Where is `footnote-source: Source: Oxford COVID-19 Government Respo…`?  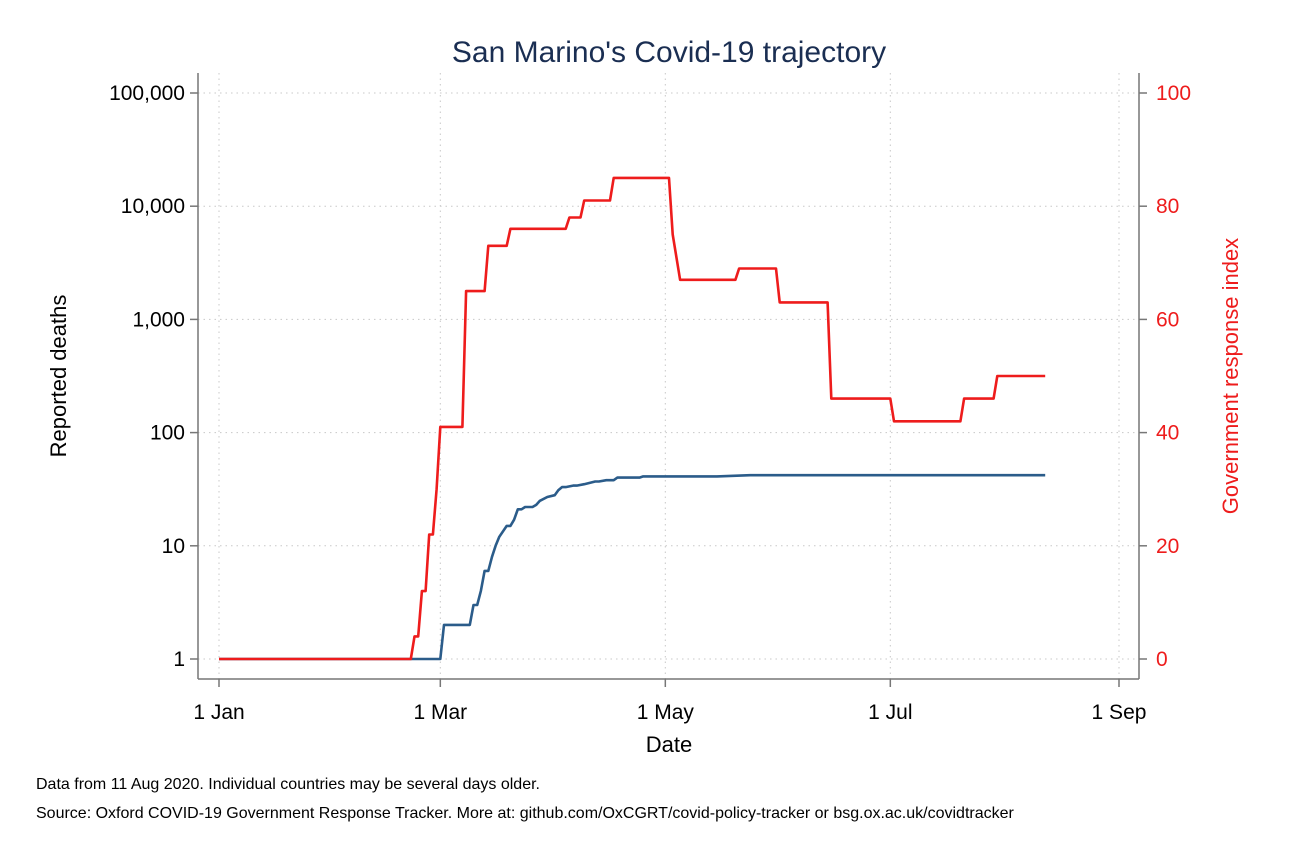 footnote-source: Source: Oxford COVID-19 Government Respo… is located at coordinates (525, 813).